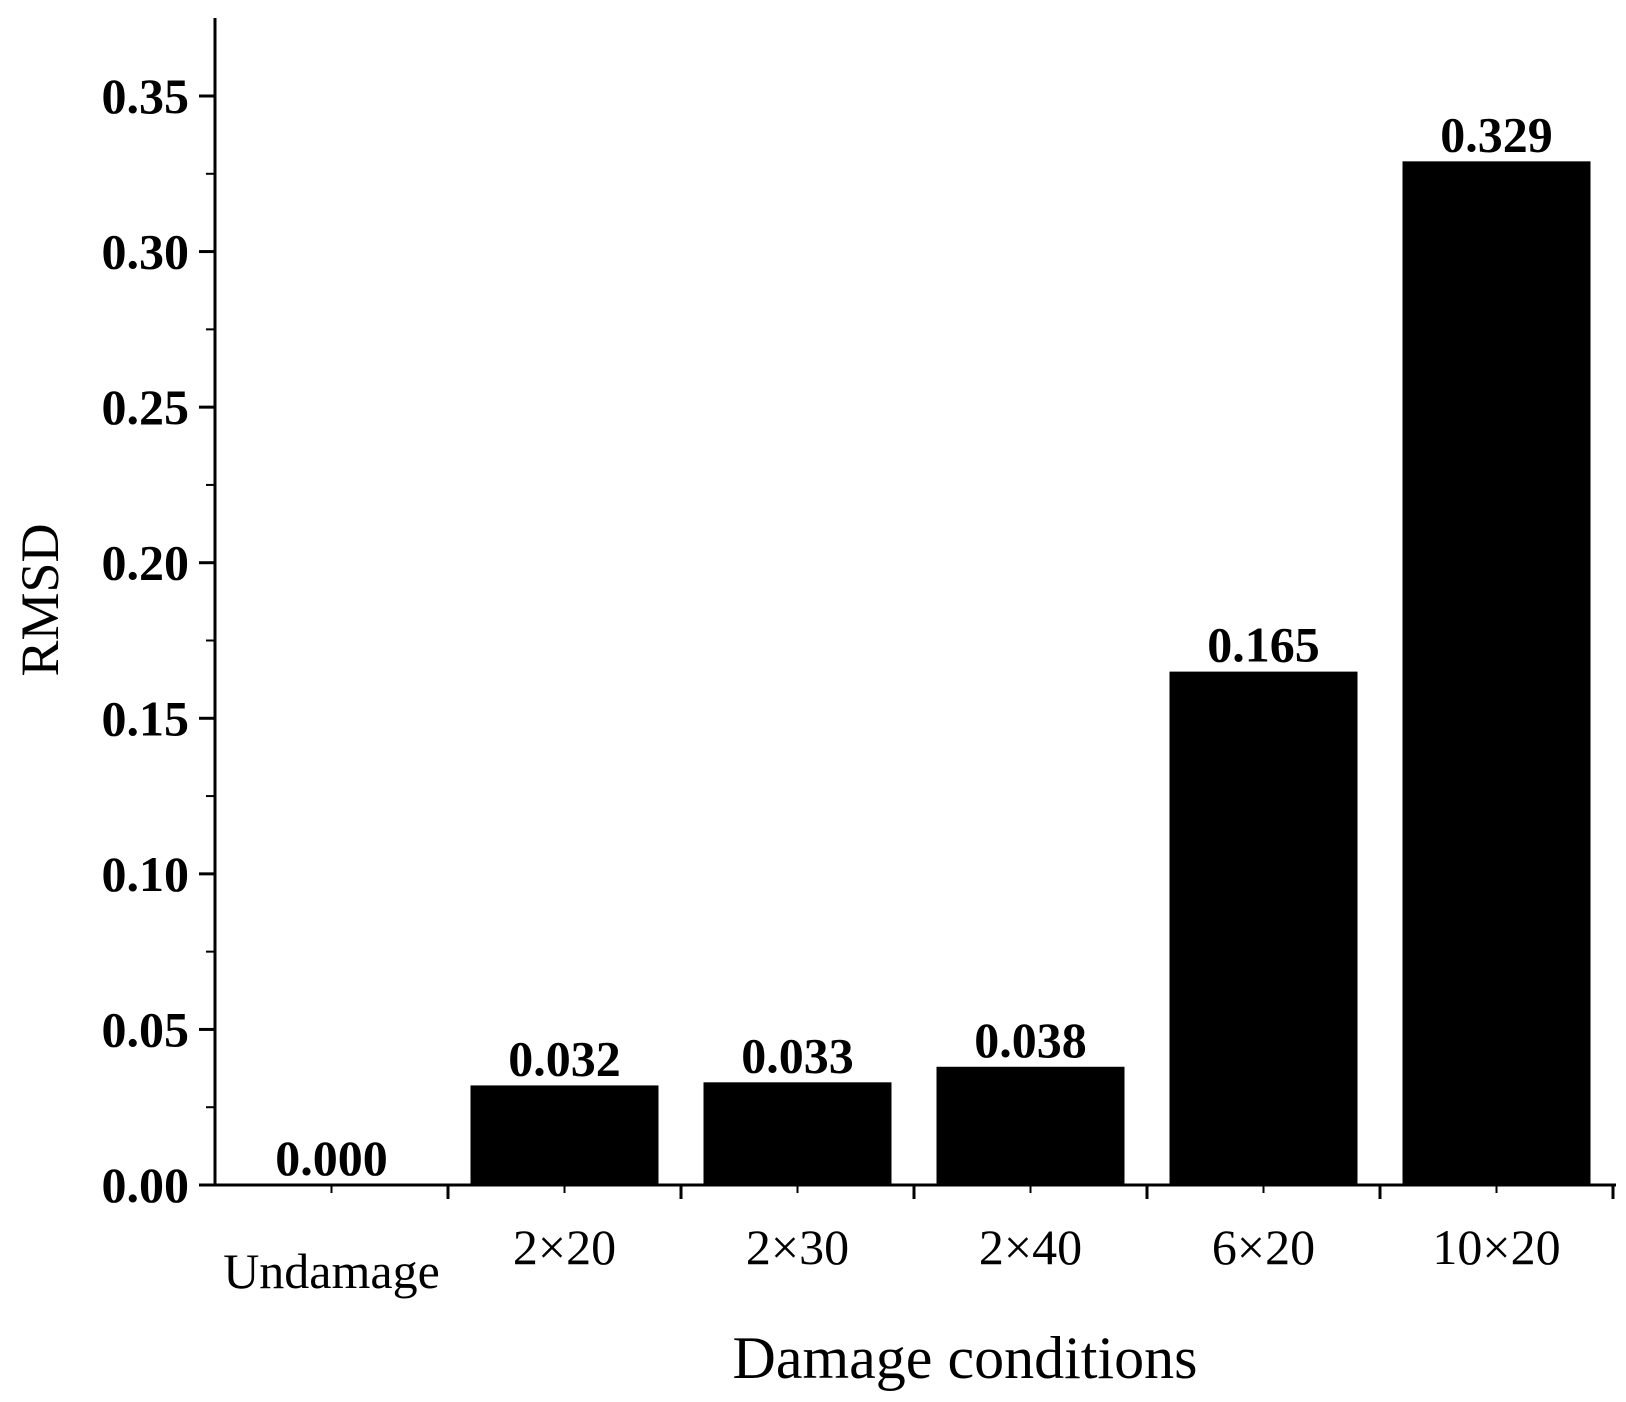  Describe the element at coordinates (1030, 1125) in the screenshot. I see `bar-2×40` at that location.